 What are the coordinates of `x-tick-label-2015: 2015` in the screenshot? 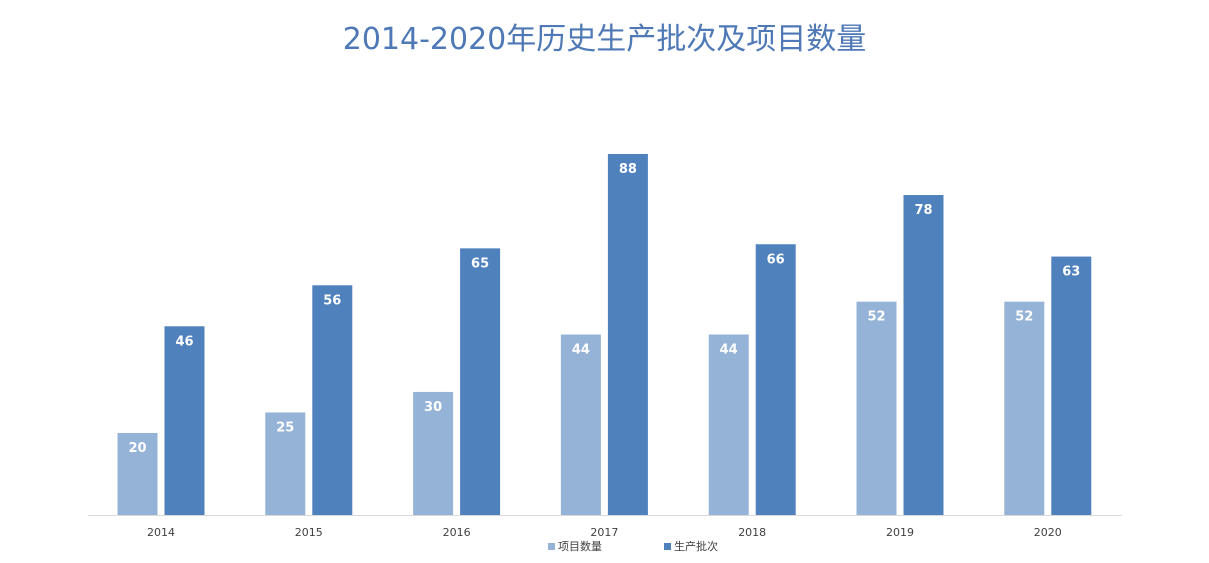 It's located at (309, 532).